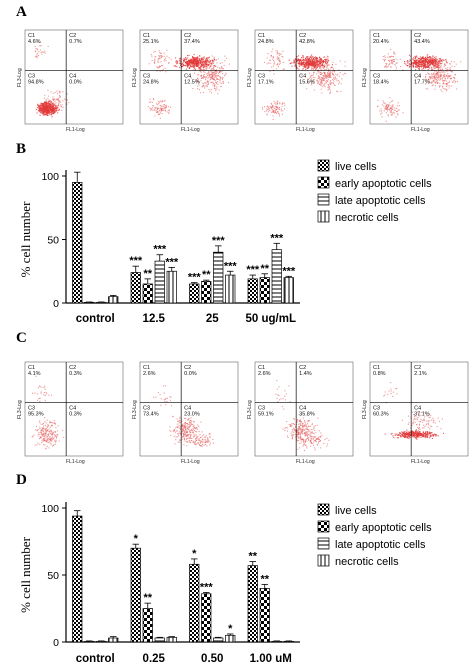 The height and width of the screenshot is (665, 474). I want to click on quadrant-percent-c4: 12.5%, so click(192, 82).